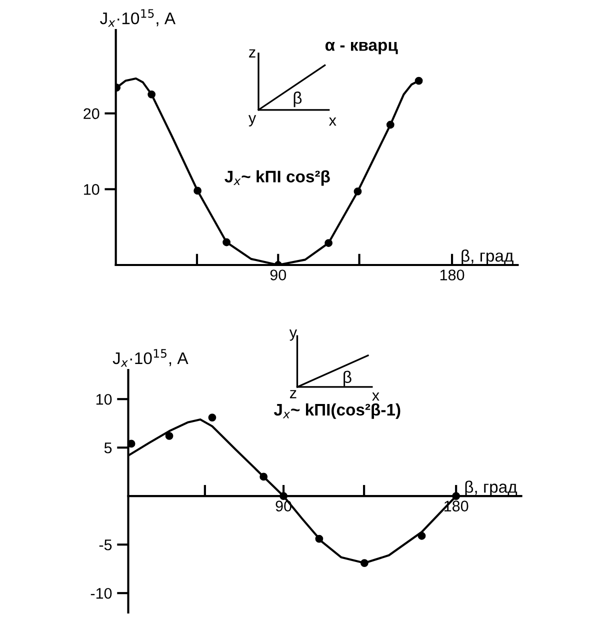 This screenshot has width=591, height=625. Describe the element at coordinates (278, 275) in the screenshot. I see `x-tick-label: 90` at that location.